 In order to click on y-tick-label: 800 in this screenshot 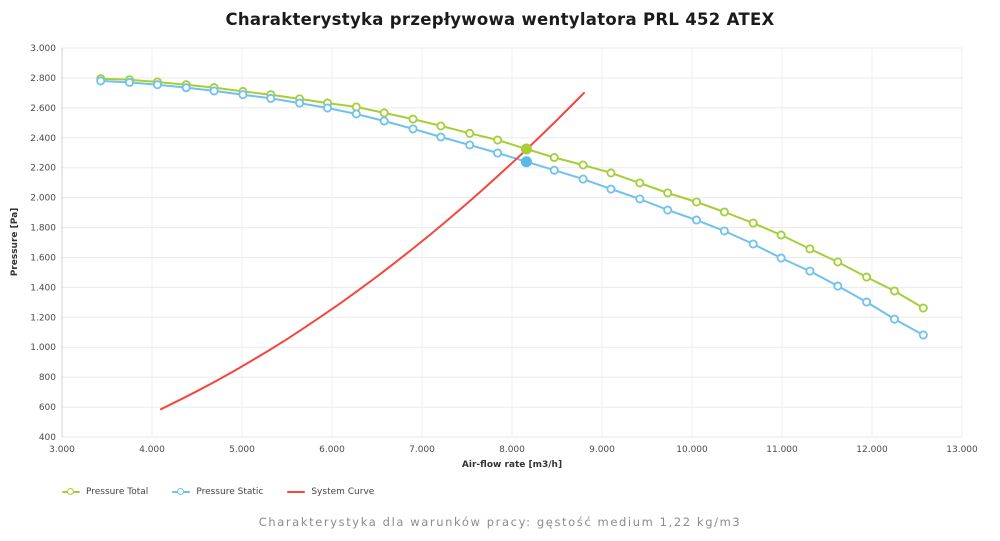, I will do `click(47, 378)`.